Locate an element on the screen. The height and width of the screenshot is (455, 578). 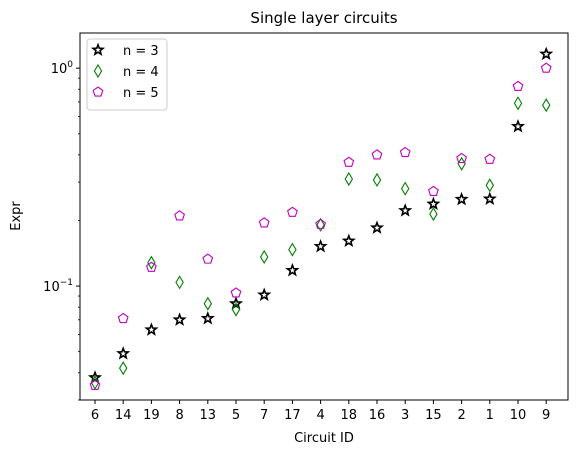
legend-label-series-3: n = 5 is located at coordinates (141, 93).